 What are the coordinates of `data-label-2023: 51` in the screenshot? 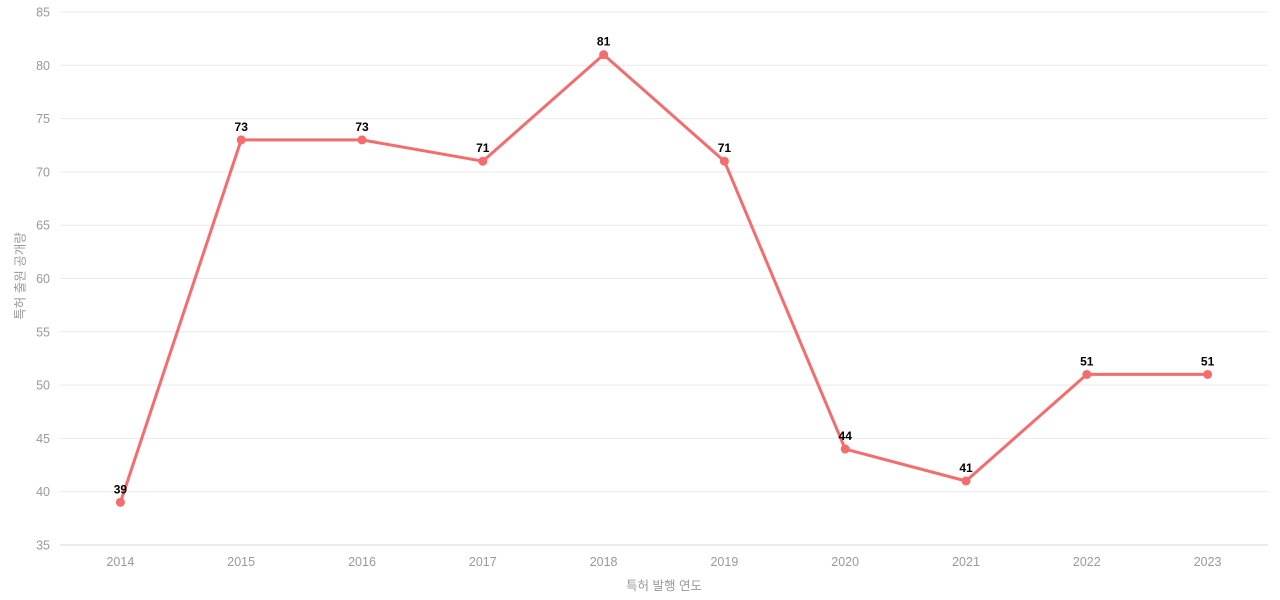 It's located at (1208, 361).